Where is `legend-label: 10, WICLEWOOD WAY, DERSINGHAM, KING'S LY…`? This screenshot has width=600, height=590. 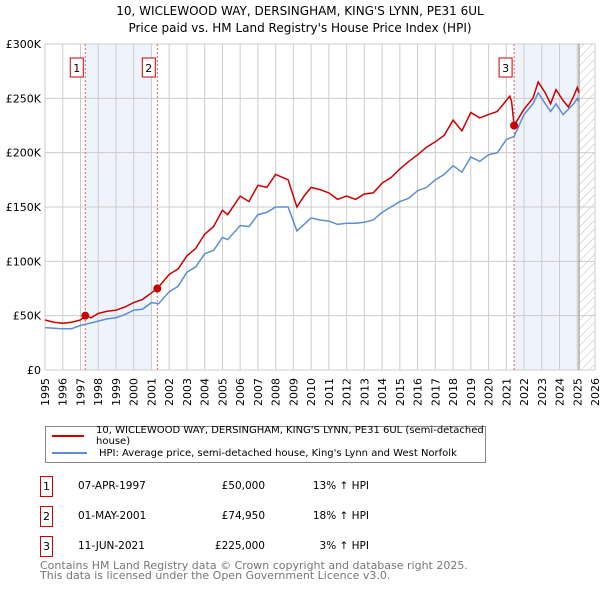 legend-label: 10, WICLEWOOD WAY, DERSINGHAM, KING'S LY… is located at coordinates (290, 436).